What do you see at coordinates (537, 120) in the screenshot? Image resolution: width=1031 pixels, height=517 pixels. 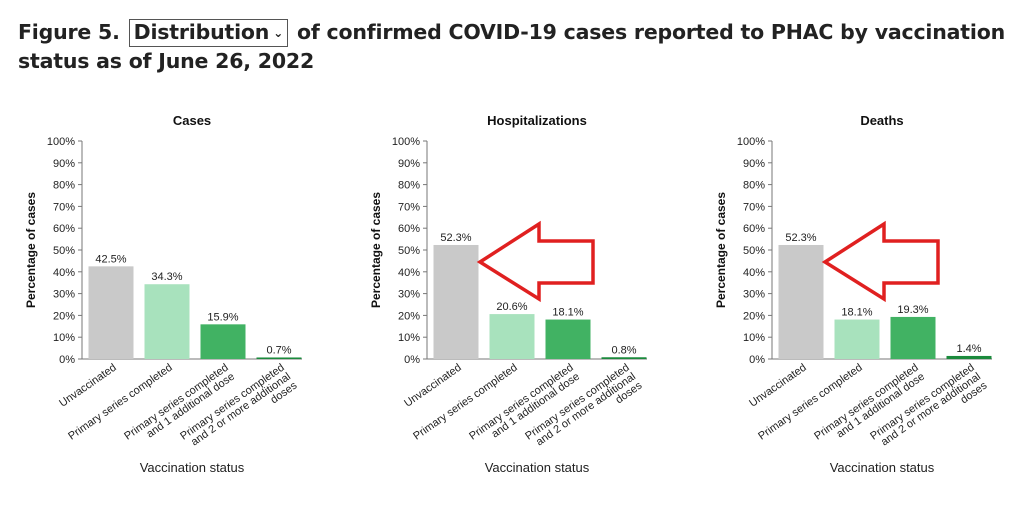 I see `chart-title: Hospitalizations` at bounding box center [537, 120].